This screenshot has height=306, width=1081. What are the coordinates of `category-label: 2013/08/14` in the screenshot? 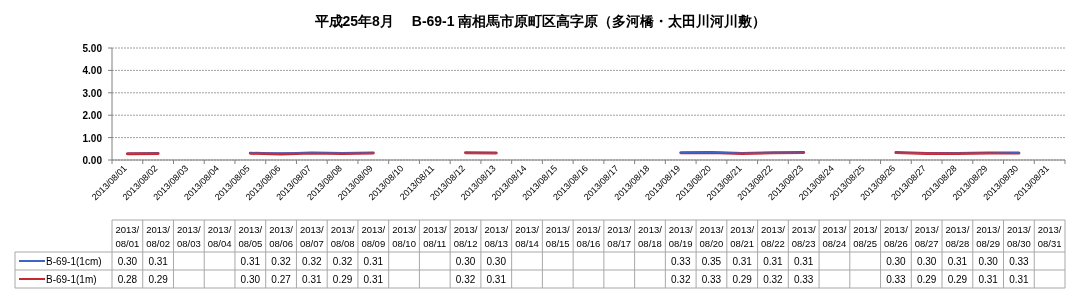 It's located at (527, 236).